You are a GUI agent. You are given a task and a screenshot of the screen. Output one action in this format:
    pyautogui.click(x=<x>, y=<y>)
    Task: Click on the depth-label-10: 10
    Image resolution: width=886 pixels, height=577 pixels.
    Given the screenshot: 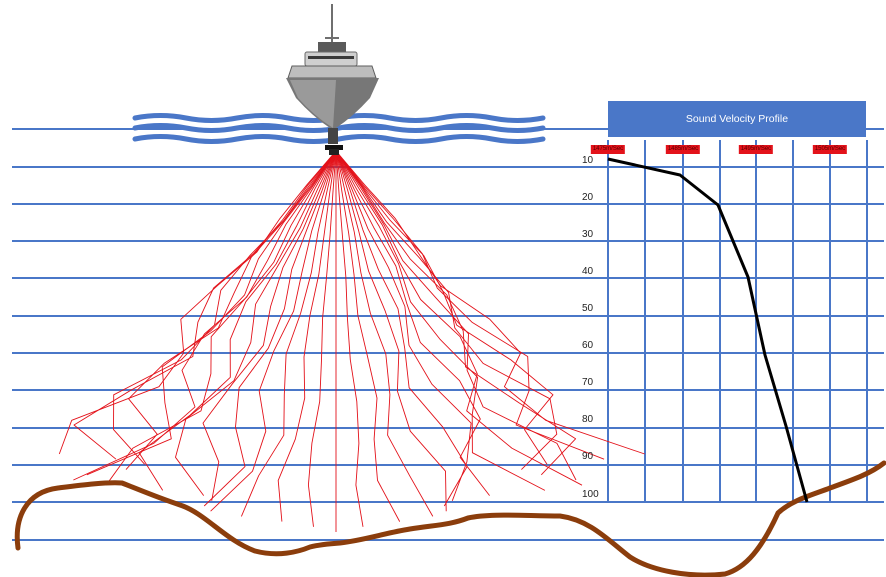 What is the action you would take?
    pyautogui.click(x=588, y=160)
    